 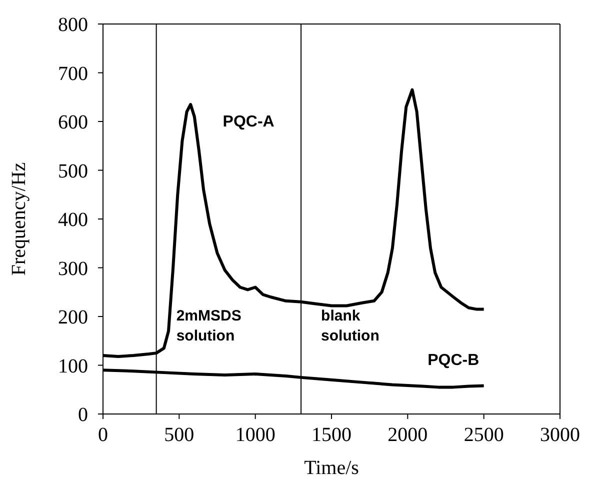 I want to click on y-tick-label: 800, so click(x=73, y=25).